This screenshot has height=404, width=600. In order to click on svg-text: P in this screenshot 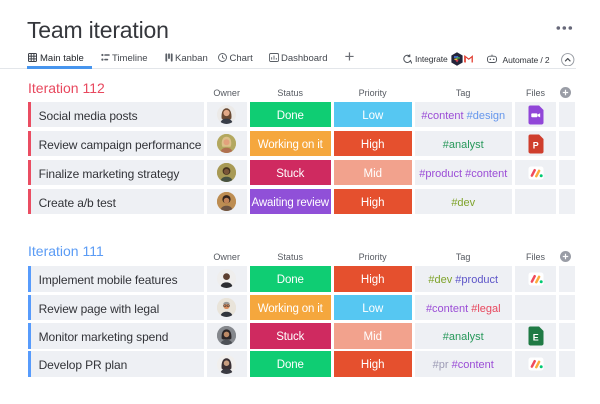, I will do `click(535, 145)`.